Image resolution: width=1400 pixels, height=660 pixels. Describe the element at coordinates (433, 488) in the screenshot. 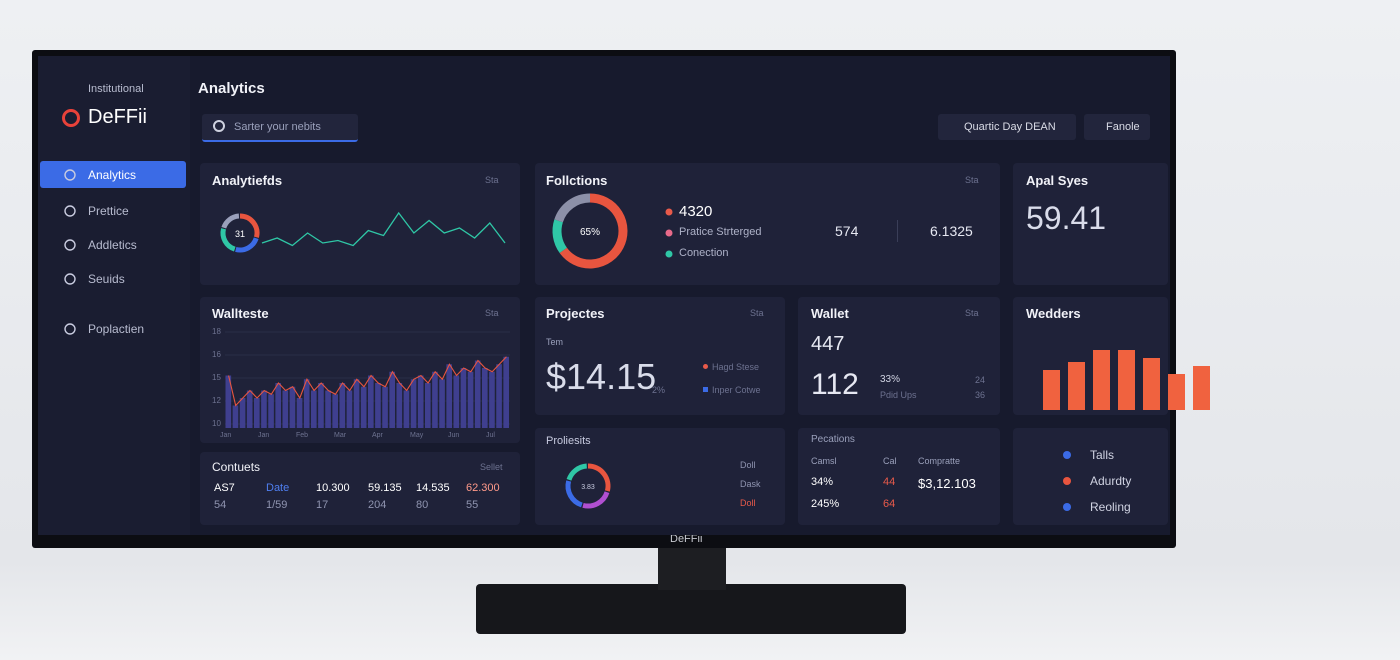

I see `table-cell: 14.535` at that location.